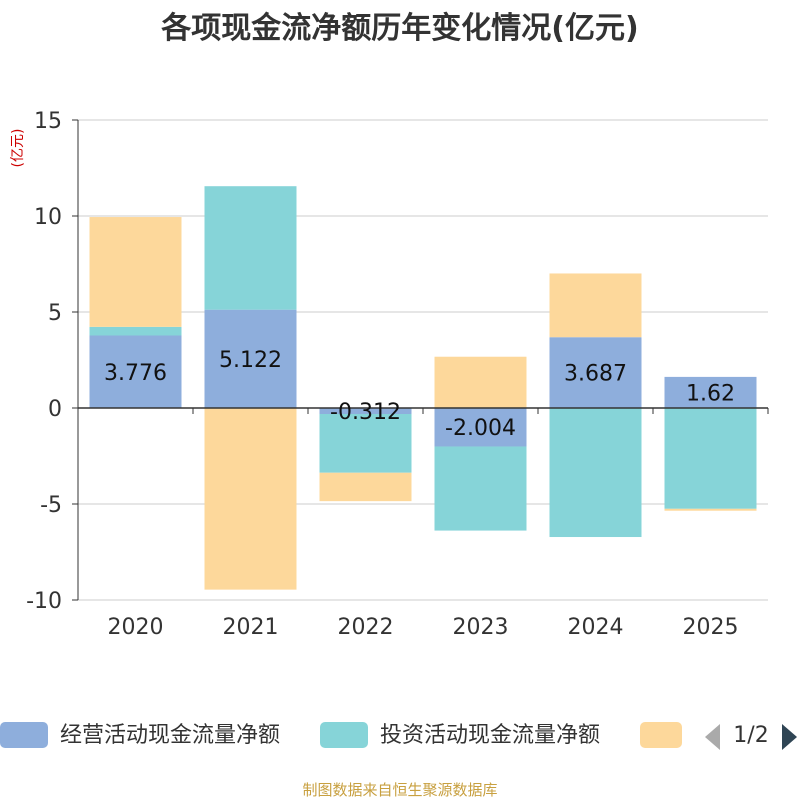  What do you see at coordinates (365, 487) in the screenshot?
I see `bar-s2-2022` at bounding box center [365, 487].